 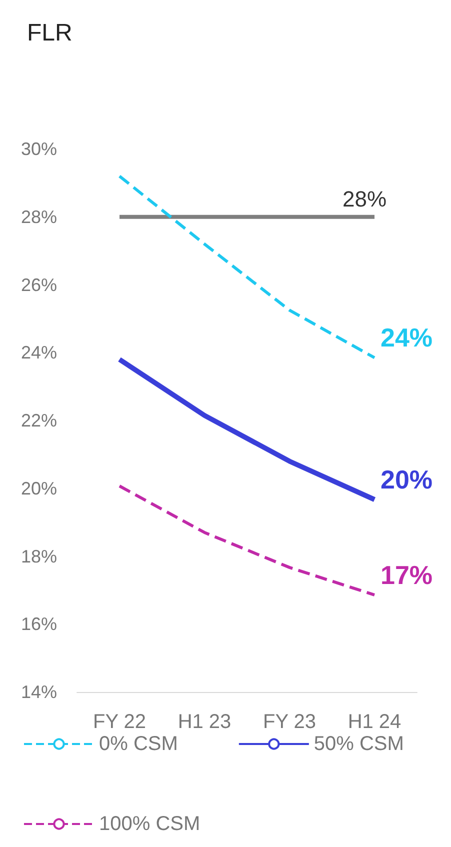 I want to click on legend-label: 0% CSM, so click(x=138, y=744).